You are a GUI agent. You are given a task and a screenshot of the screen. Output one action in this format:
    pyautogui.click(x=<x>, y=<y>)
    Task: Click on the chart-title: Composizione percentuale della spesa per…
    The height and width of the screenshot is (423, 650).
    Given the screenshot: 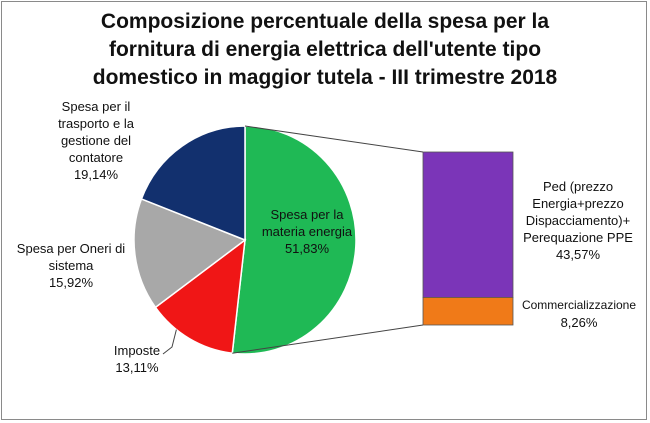 What is the action you would take?
    pyautogui.click(x=325, y=49)
    